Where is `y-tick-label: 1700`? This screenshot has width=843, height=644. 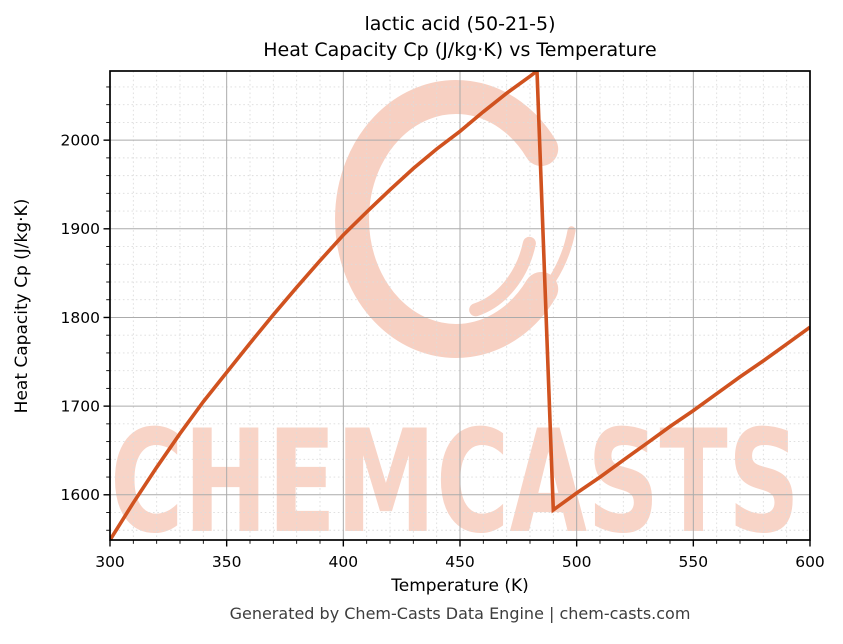
y-tick-label: 1700 is located at coordinates (80, 406).